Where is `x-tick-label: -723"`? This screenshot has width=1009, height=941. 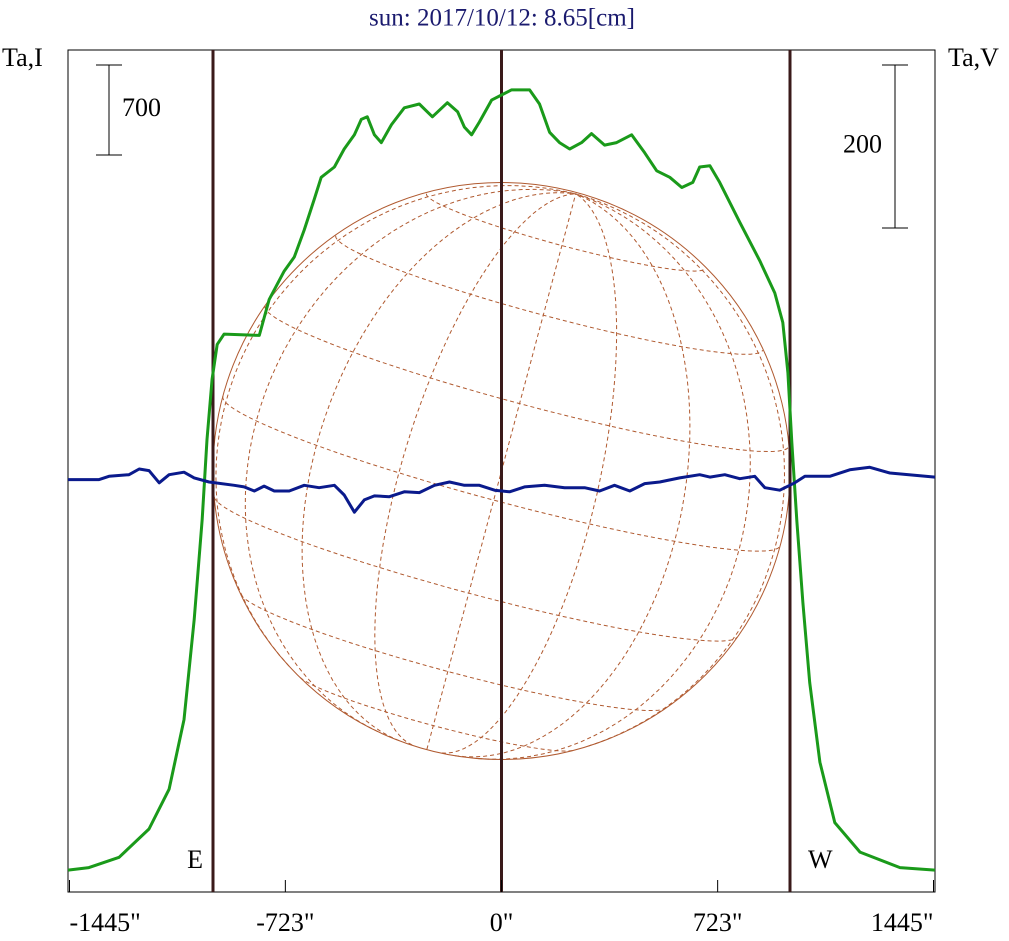
x-tick-label: -723" is located at coordinates (285, 922).